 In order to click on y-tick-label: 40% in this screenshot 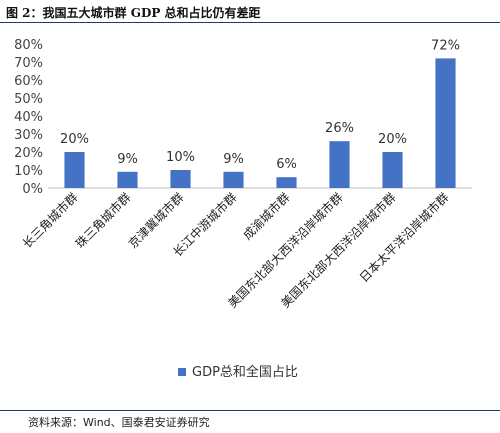, I will do `click(28, 117)`.